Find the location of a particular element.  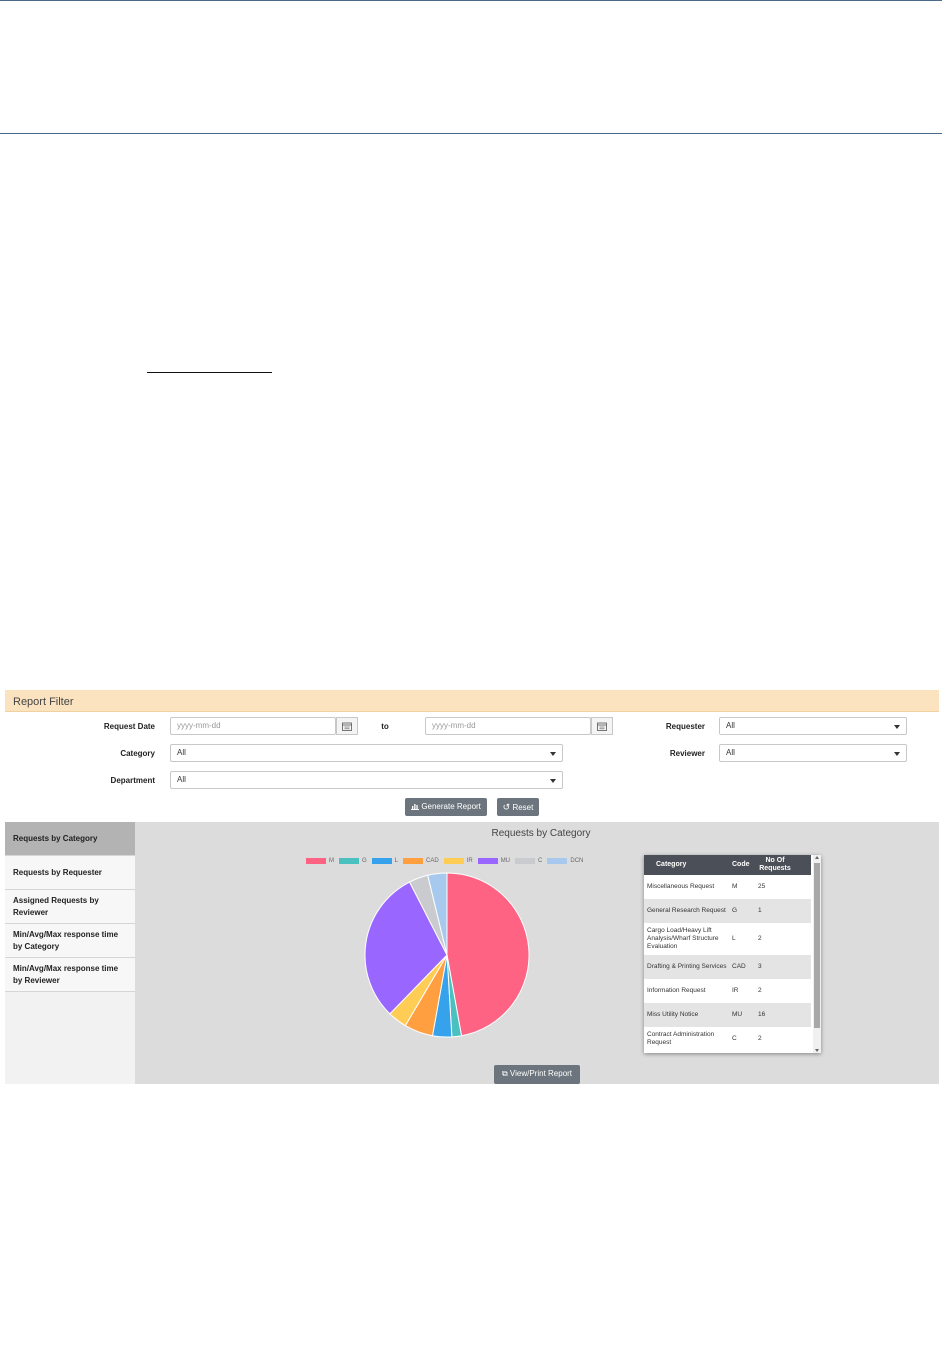

generate-report-button: Generate Report is located at coordinates (446, 807).